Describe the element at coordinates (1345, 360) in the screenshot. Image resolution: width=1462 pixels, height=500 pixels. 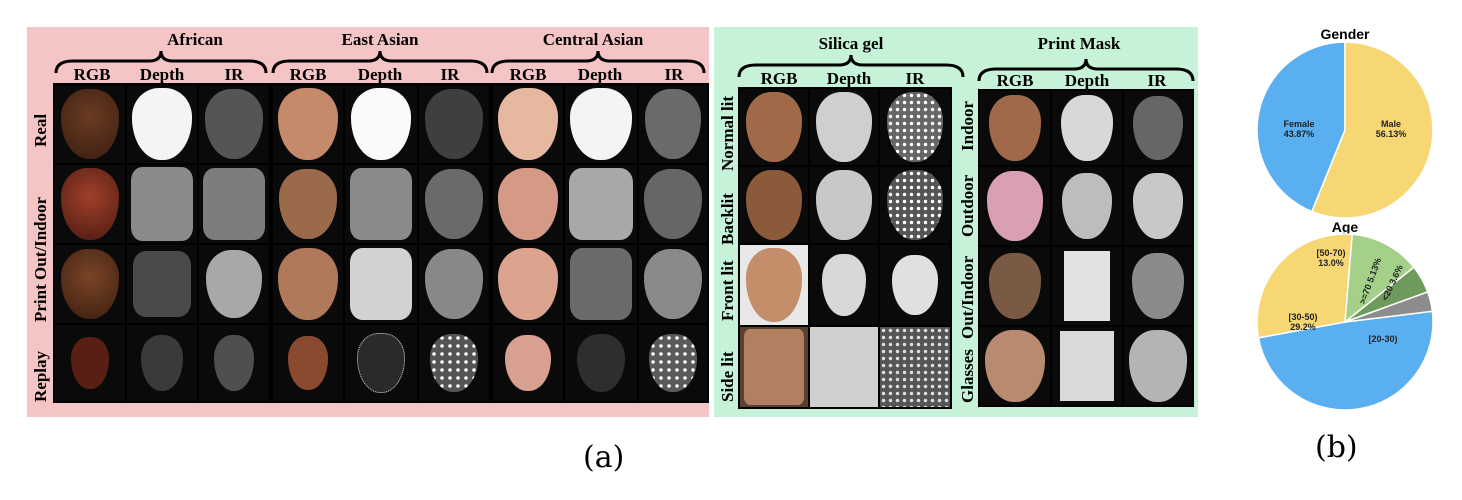
I see `pie-slice--20-30-` at that location.